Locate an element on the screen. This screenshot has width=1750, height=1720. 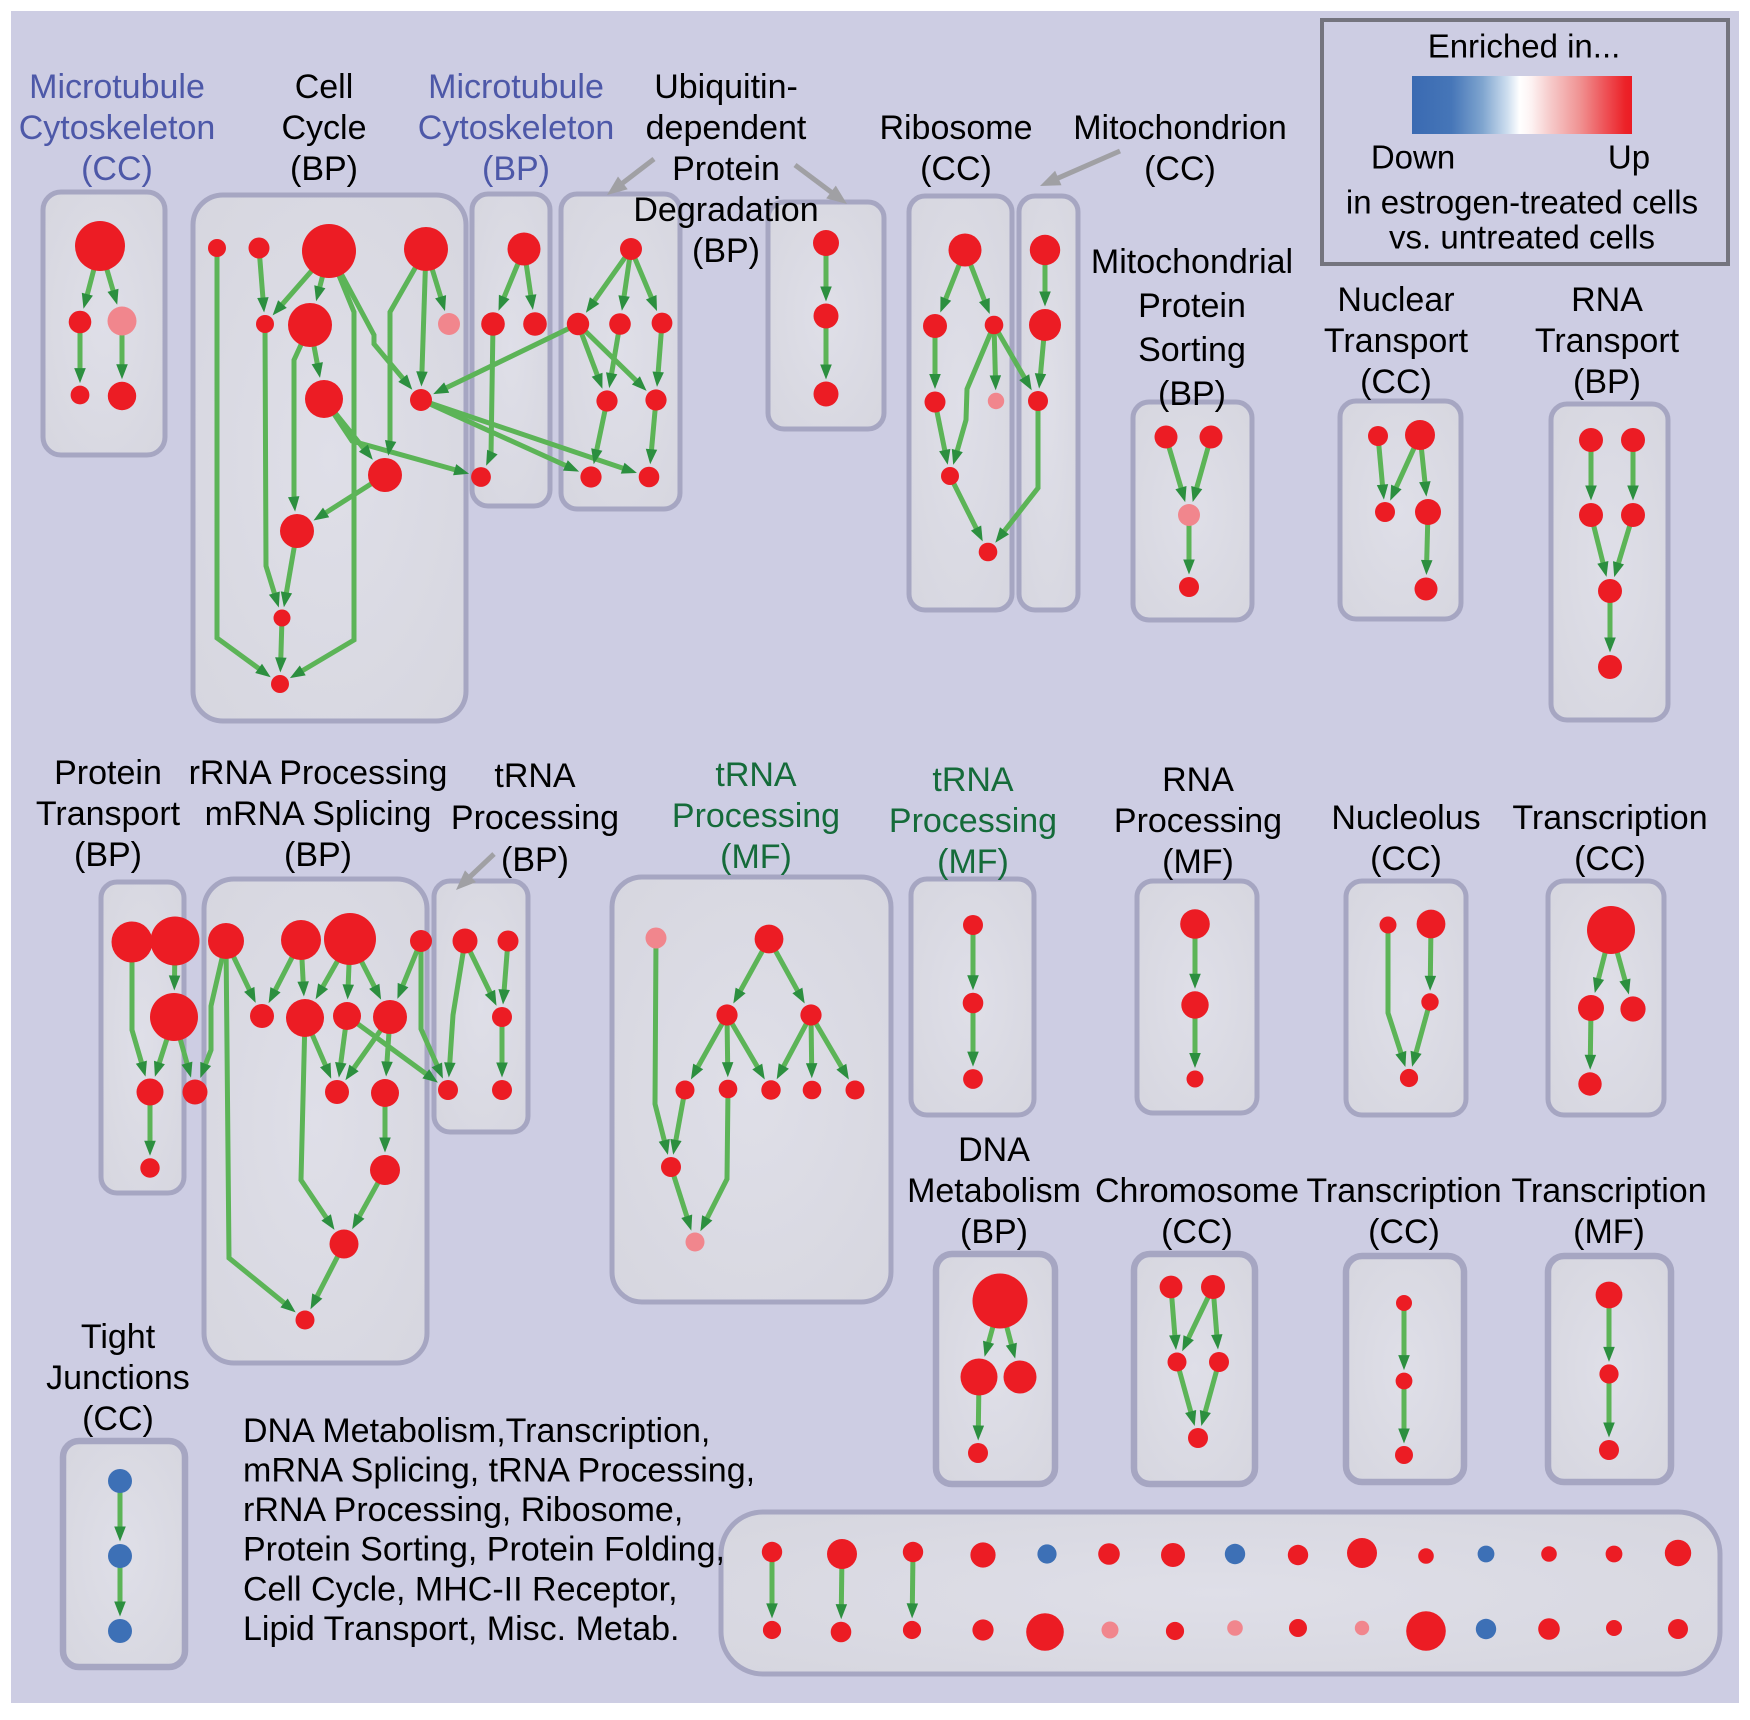
svg-text:Protein Sorting, Protein Foldi: Protein Sorting, Protein Folding, is located at coordinates (484, 1550).